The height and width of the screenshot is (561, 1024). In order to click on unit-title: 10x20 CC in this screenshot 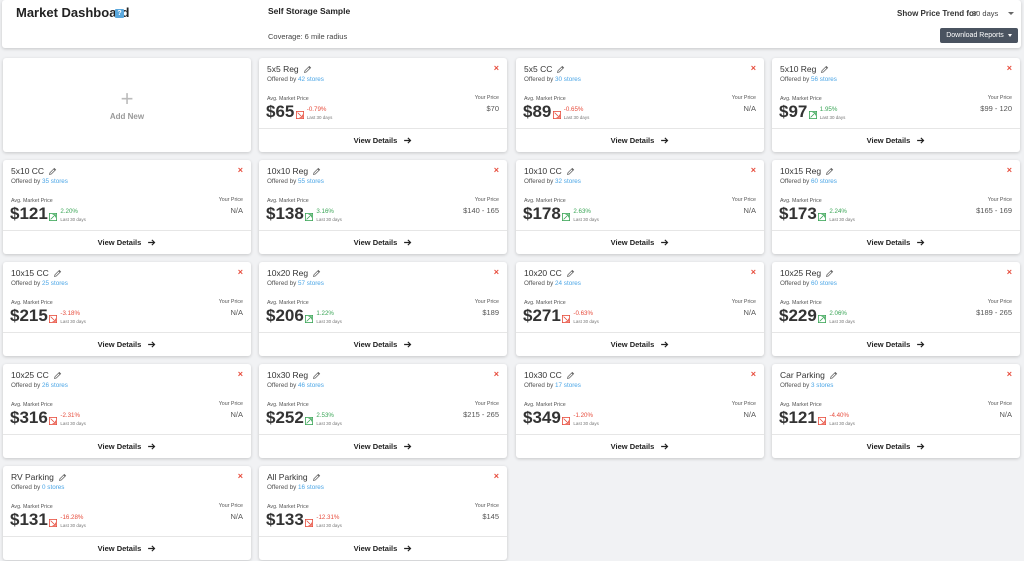, I will do `click(549, 273)`.